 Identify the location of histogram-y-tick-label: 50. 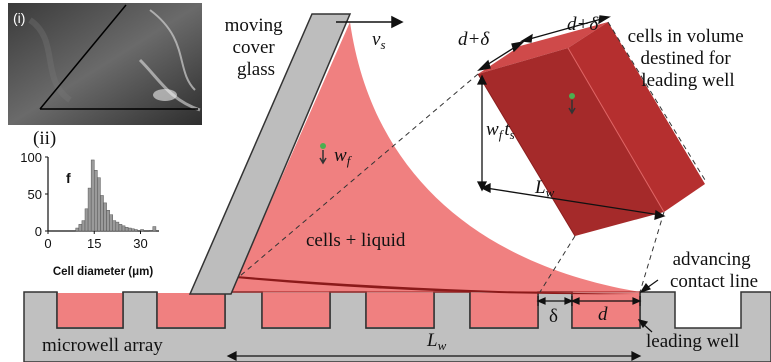
(35, 194).